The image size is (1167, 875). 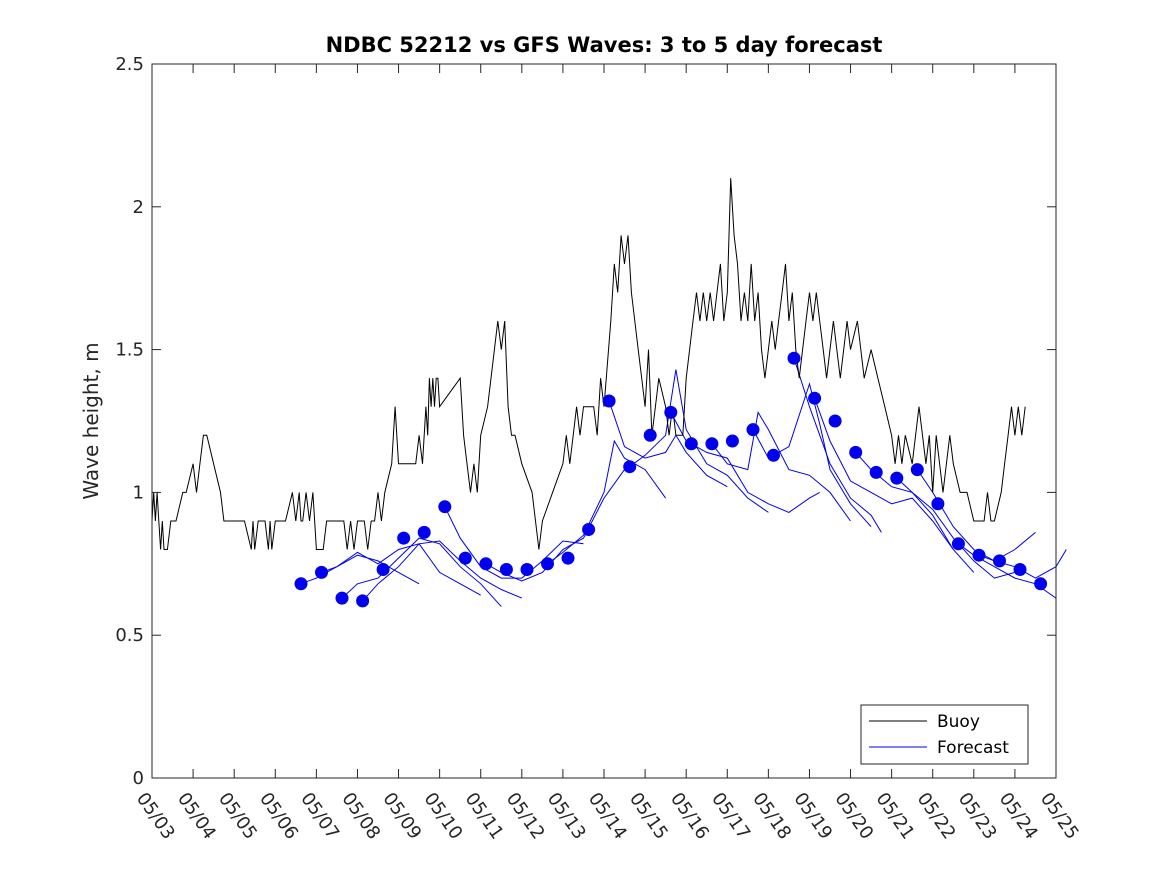 I want to click on legend-box, so click(x=944, y=734).